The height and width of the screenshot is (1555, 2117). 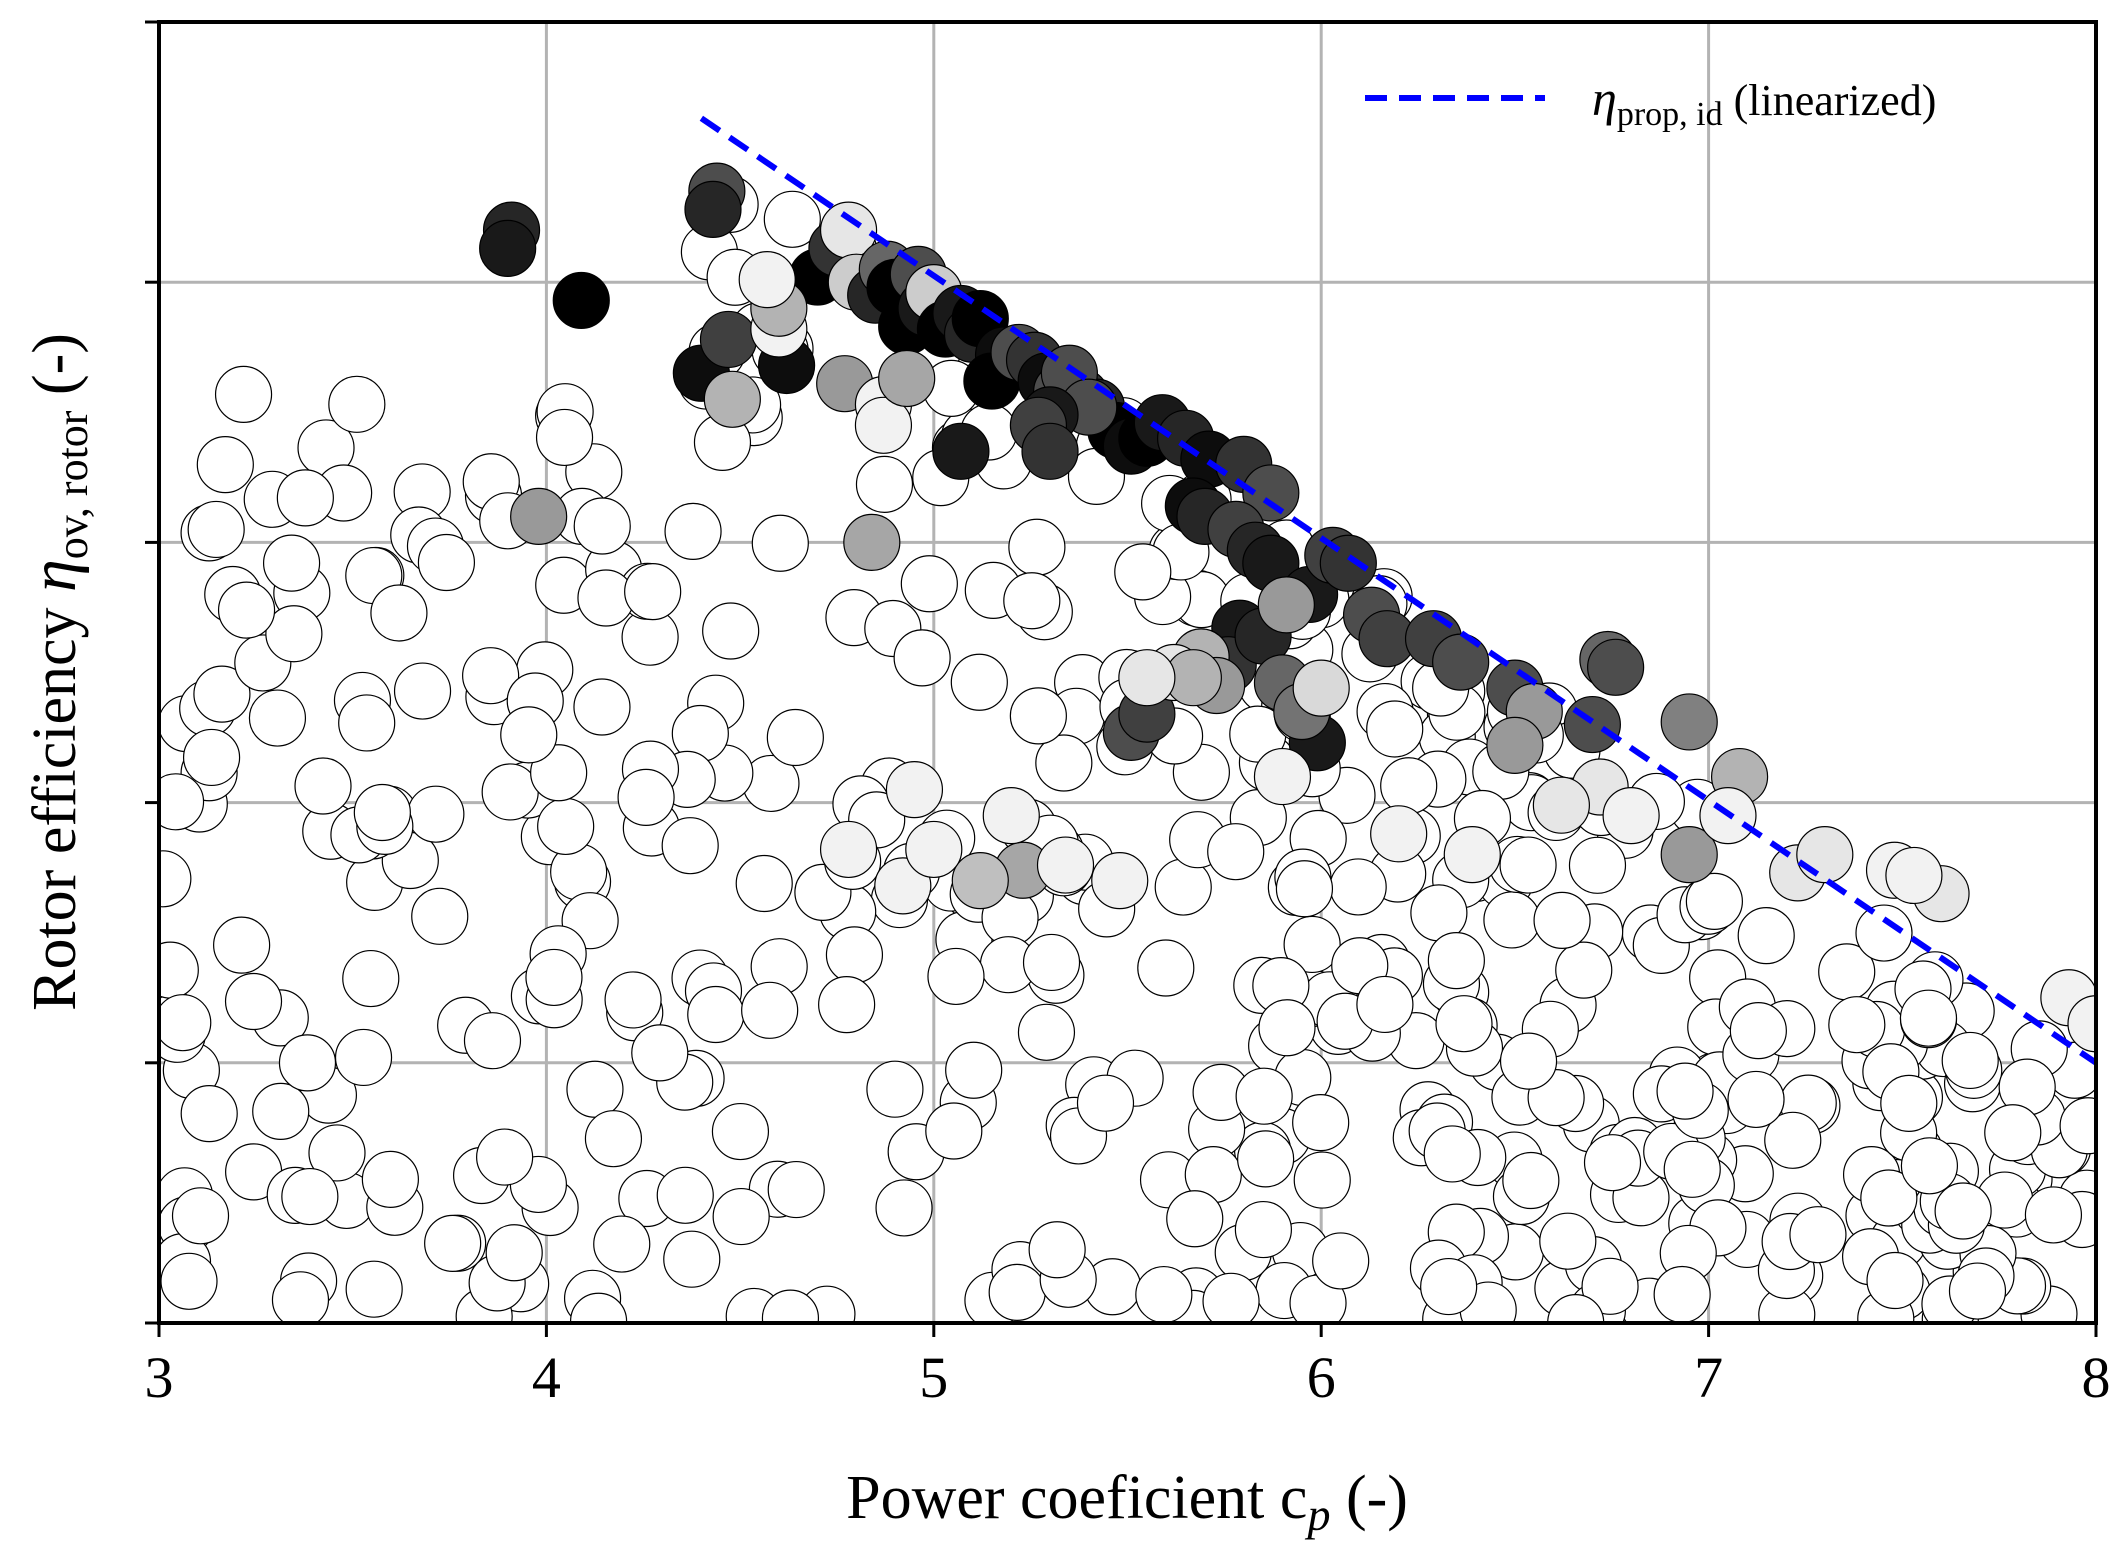 What do you see at coordinates (159, 1377) in the screenshot?
I see `x-tick-label: 3` at bounding box center [159, 1377].